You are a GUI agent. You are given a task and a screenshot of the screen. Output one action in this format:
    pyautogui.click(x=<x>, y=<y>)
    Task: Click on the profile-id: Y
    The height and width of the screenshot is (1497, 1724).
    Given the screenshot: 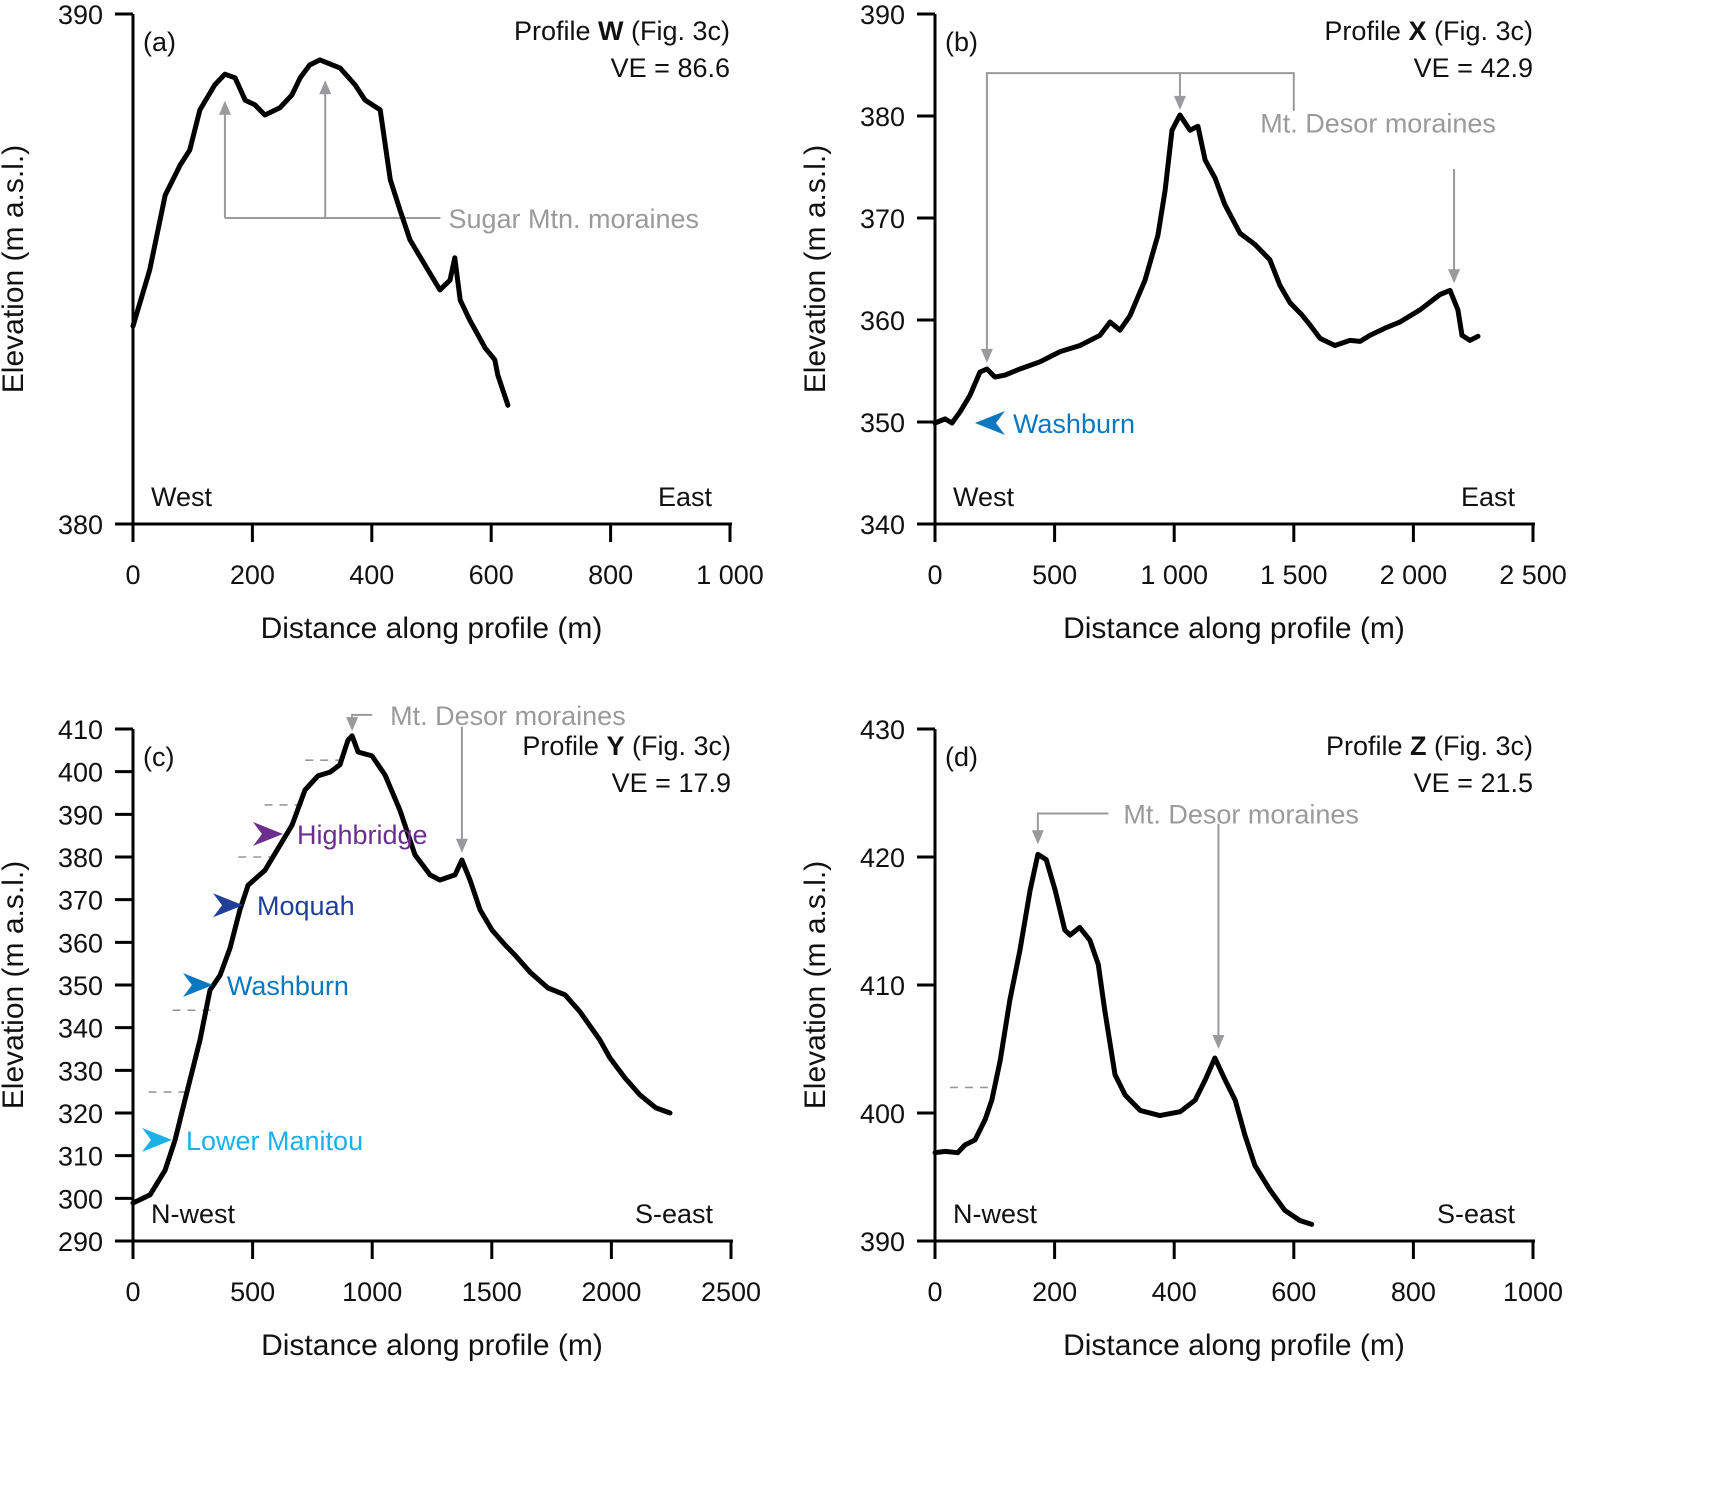 What is the action you would take?
    pyautogui.click(x=615, y=746)
    